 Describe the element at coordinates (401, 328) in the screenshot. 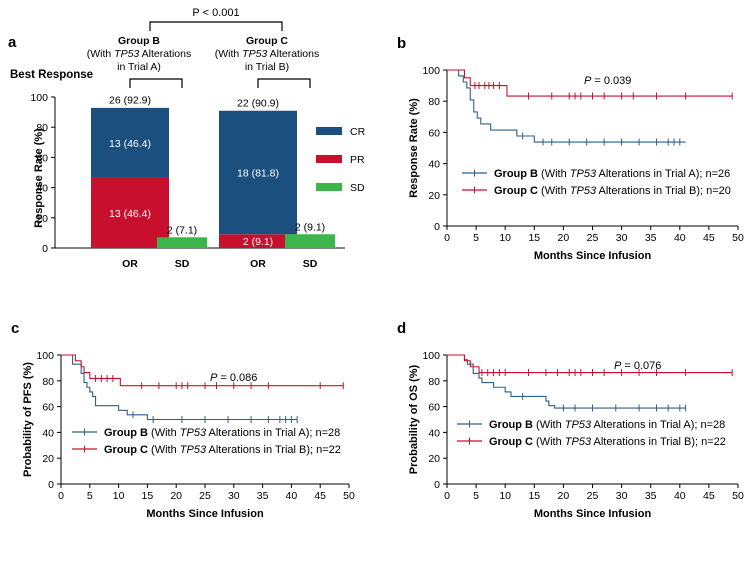

I see `panel-d-letter: d` at that location.